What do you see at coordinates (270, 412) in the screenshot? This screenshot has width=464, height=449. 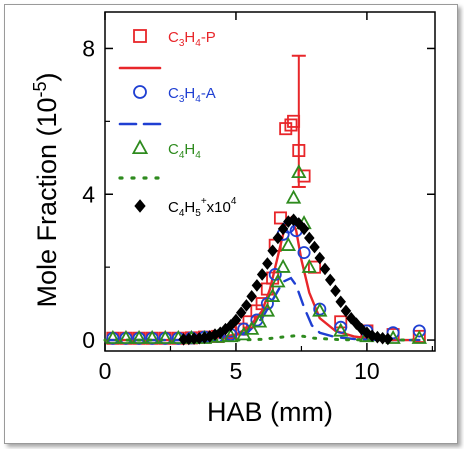 I see `x-axis-title: HAB (mm)` at bounding box center [270, 412].